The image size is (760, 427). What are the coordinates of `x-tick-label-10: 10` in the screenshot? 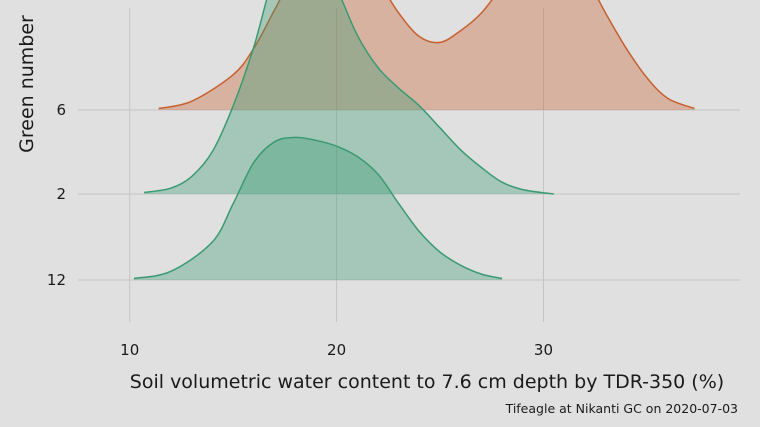 It's located at (129, 350).